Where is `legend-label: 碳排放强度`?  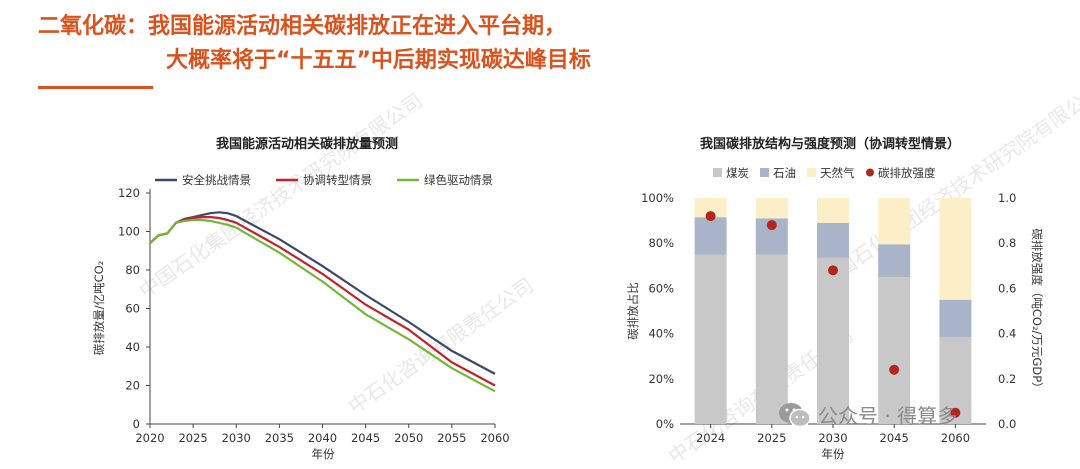
legend-label: 碳排放强度 is located at coordinates (907, 173).